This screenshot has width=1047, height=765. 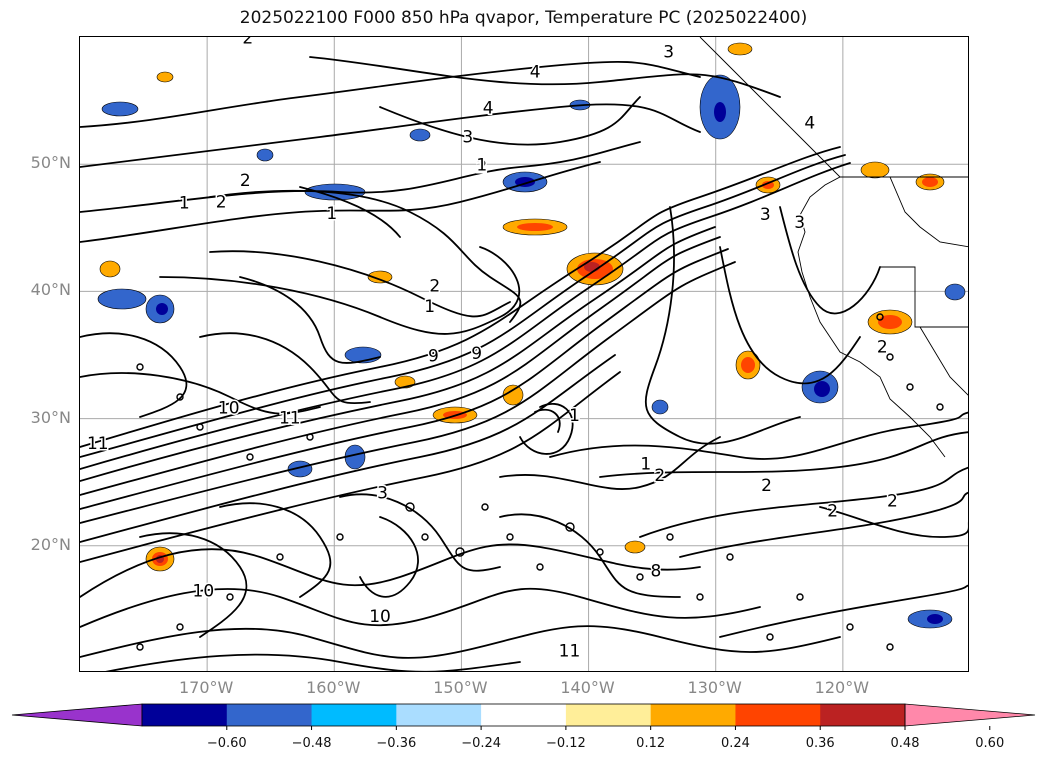 I want to click on colorbar-extend-low, so click(x=77, y=715).